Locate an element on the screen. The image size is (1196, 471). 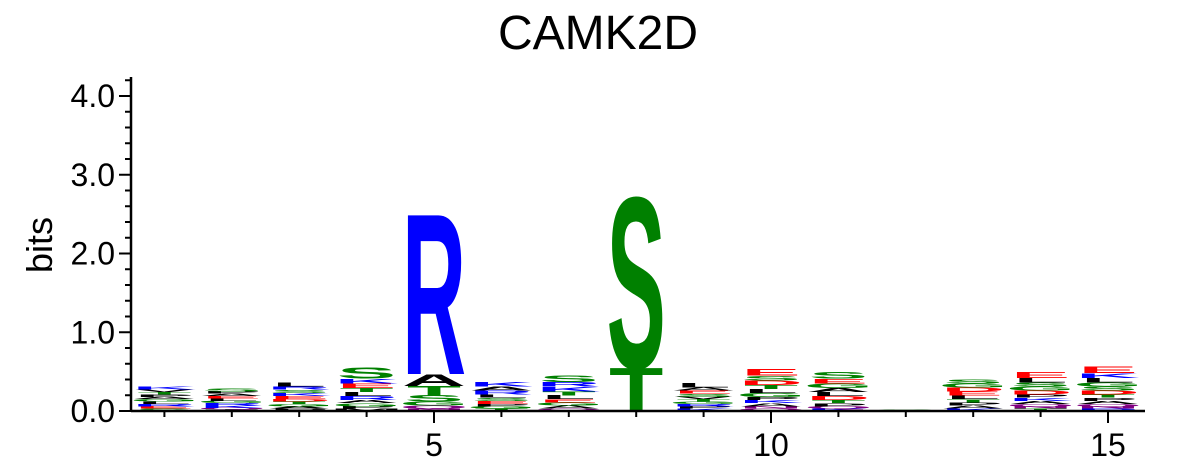
logo-letter-r: R is located at coordinates (434, 295).